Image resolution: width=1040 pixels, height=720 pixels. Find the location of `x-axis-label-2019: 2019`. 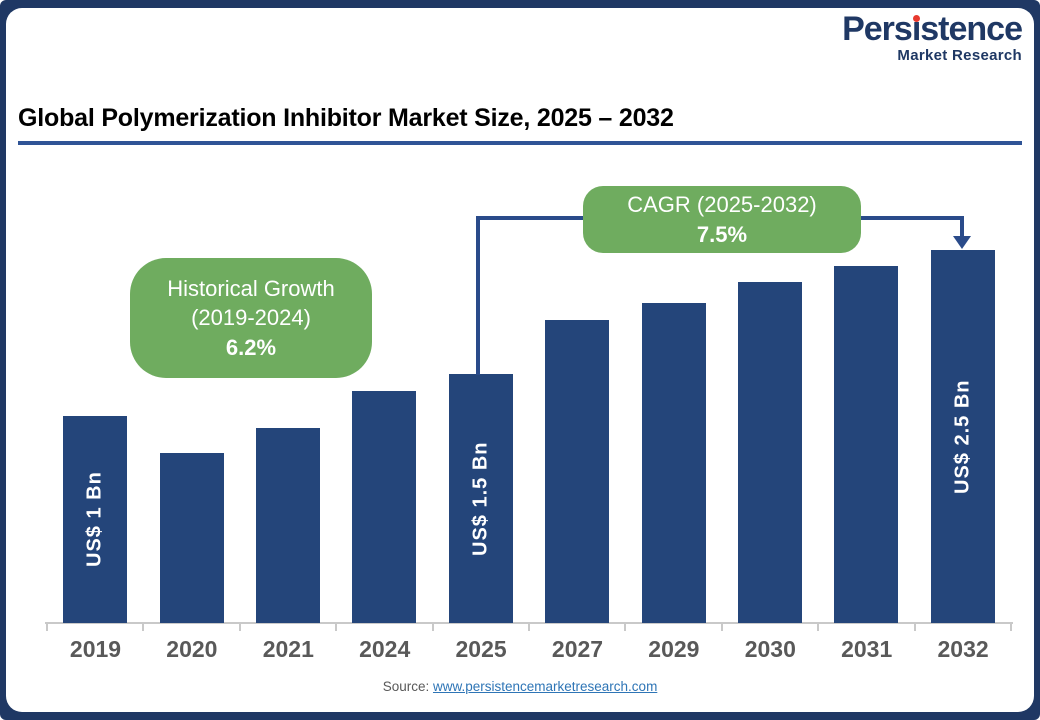

x-axis-label-2019: 2019 is located at coordinates (95, 649).